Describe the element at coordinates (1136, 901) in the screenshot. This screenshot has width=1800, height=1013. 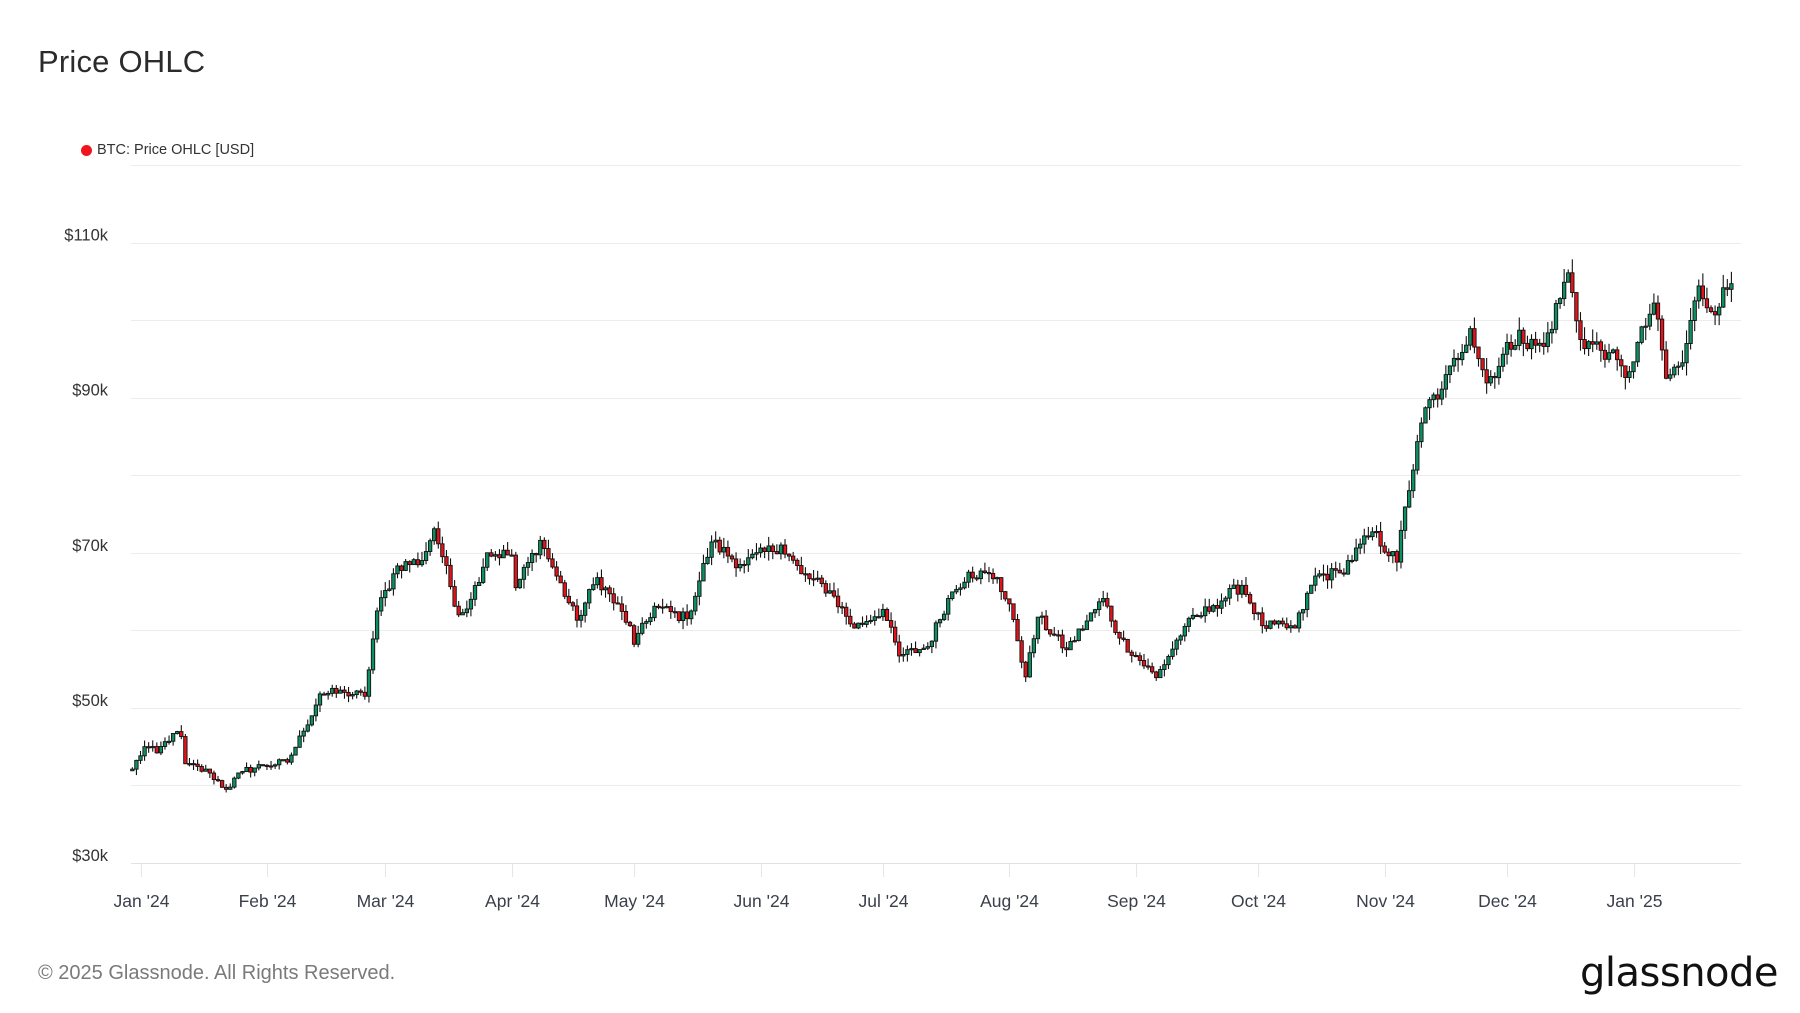
I see `x-tick-label: Sep '24` at that location.